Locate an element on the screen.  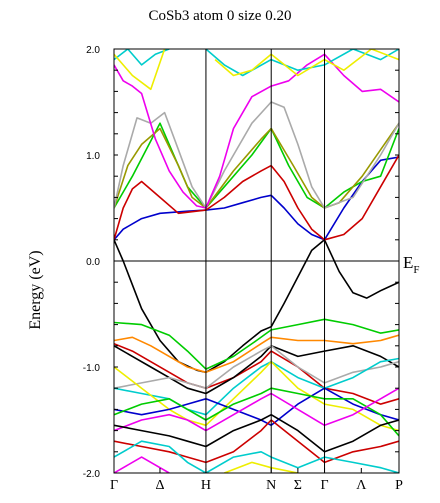
chart-title: CoSb3 atom 0 size 0.20 is located at coordinates (220, 16).